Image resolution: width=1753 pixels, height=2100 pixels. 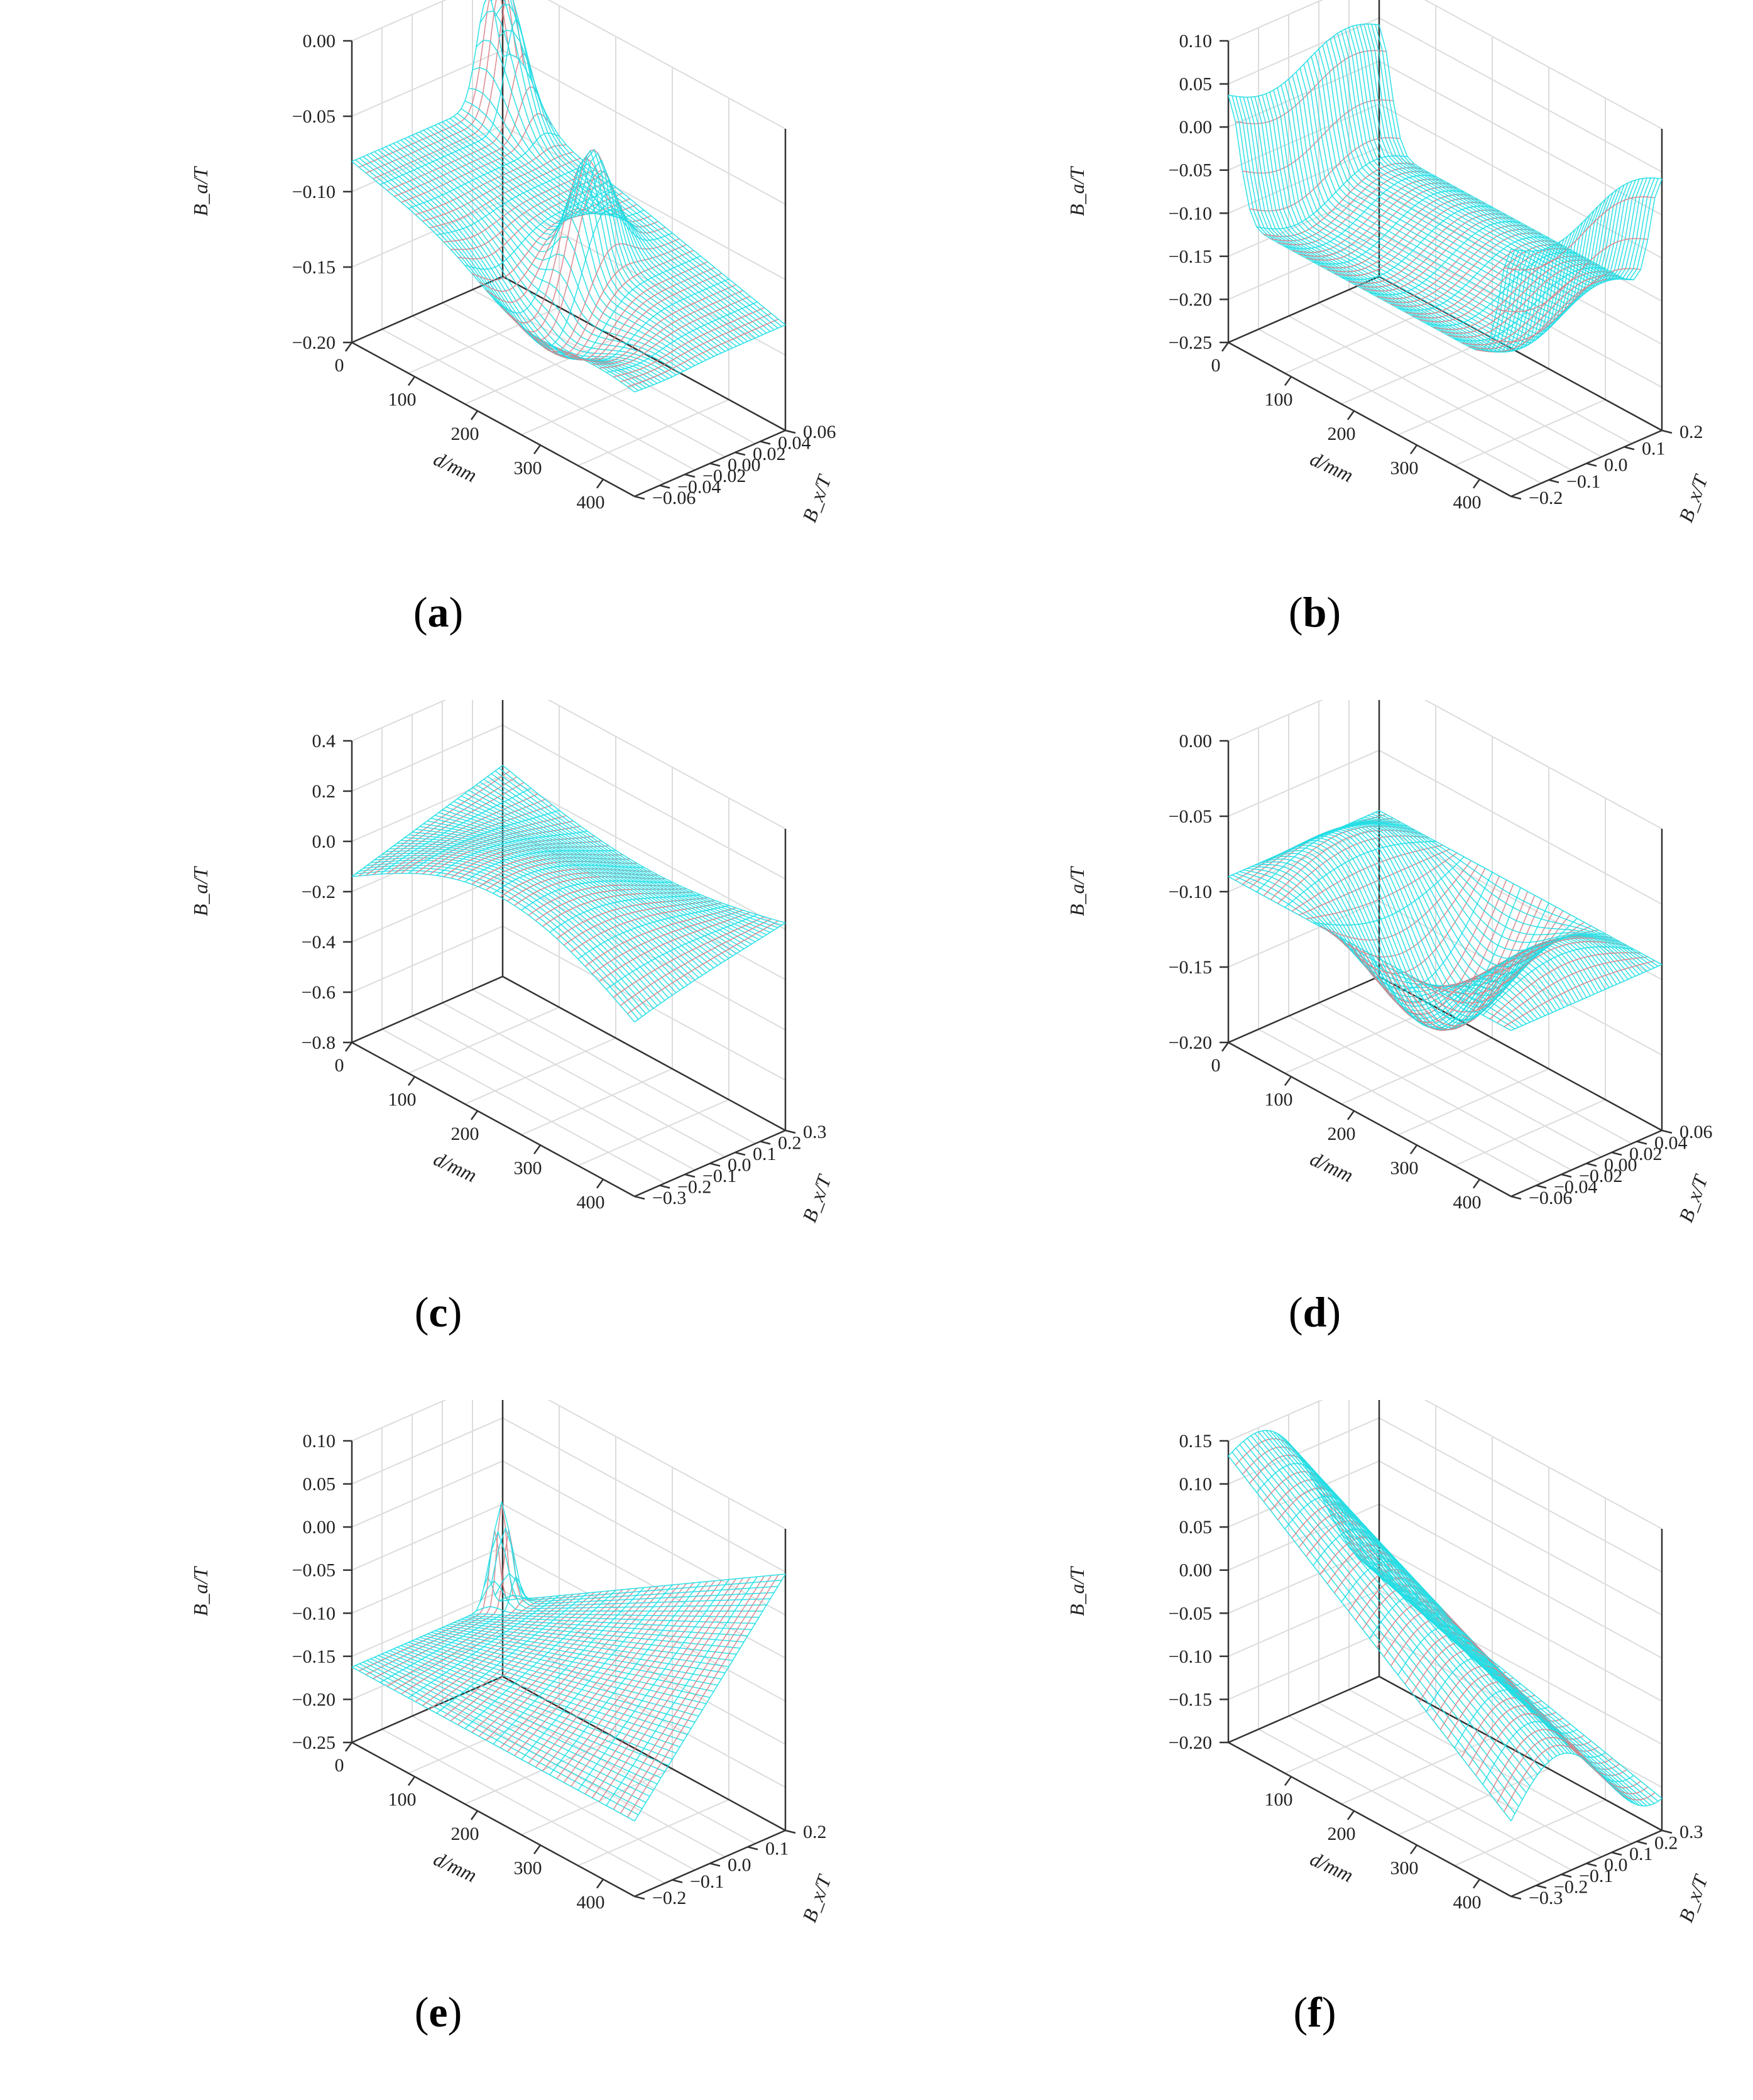 I want to click on y-axis-label: B_x/T, so click(x=1693, y=498).